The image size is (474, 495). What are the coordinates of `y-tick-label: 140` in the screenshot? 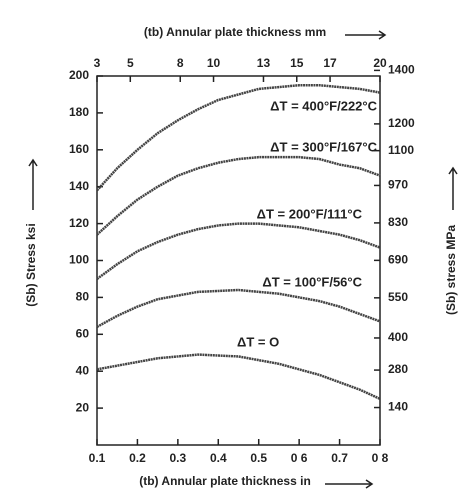 It's located at (79, 186).